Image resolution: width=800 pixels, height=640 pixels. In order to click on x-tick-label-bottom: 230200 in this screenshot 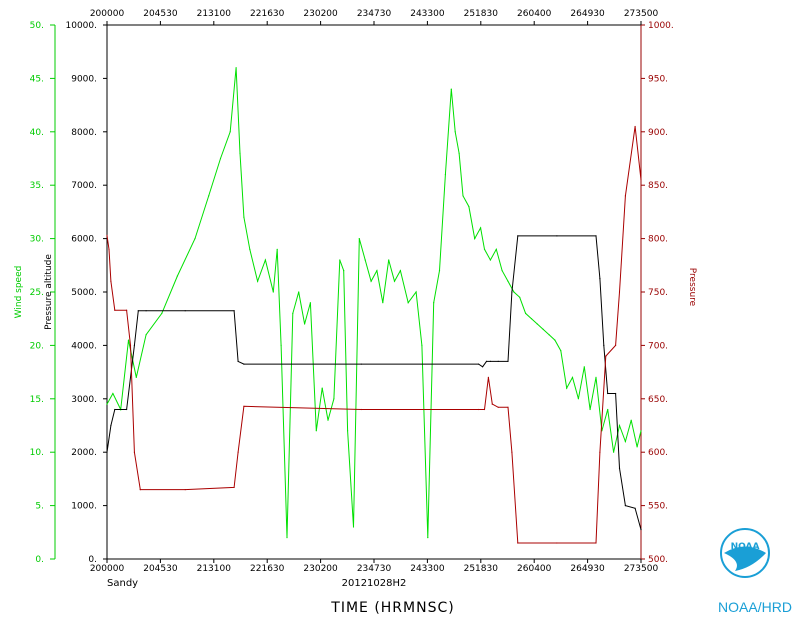, I will do `click(320, 569)`.